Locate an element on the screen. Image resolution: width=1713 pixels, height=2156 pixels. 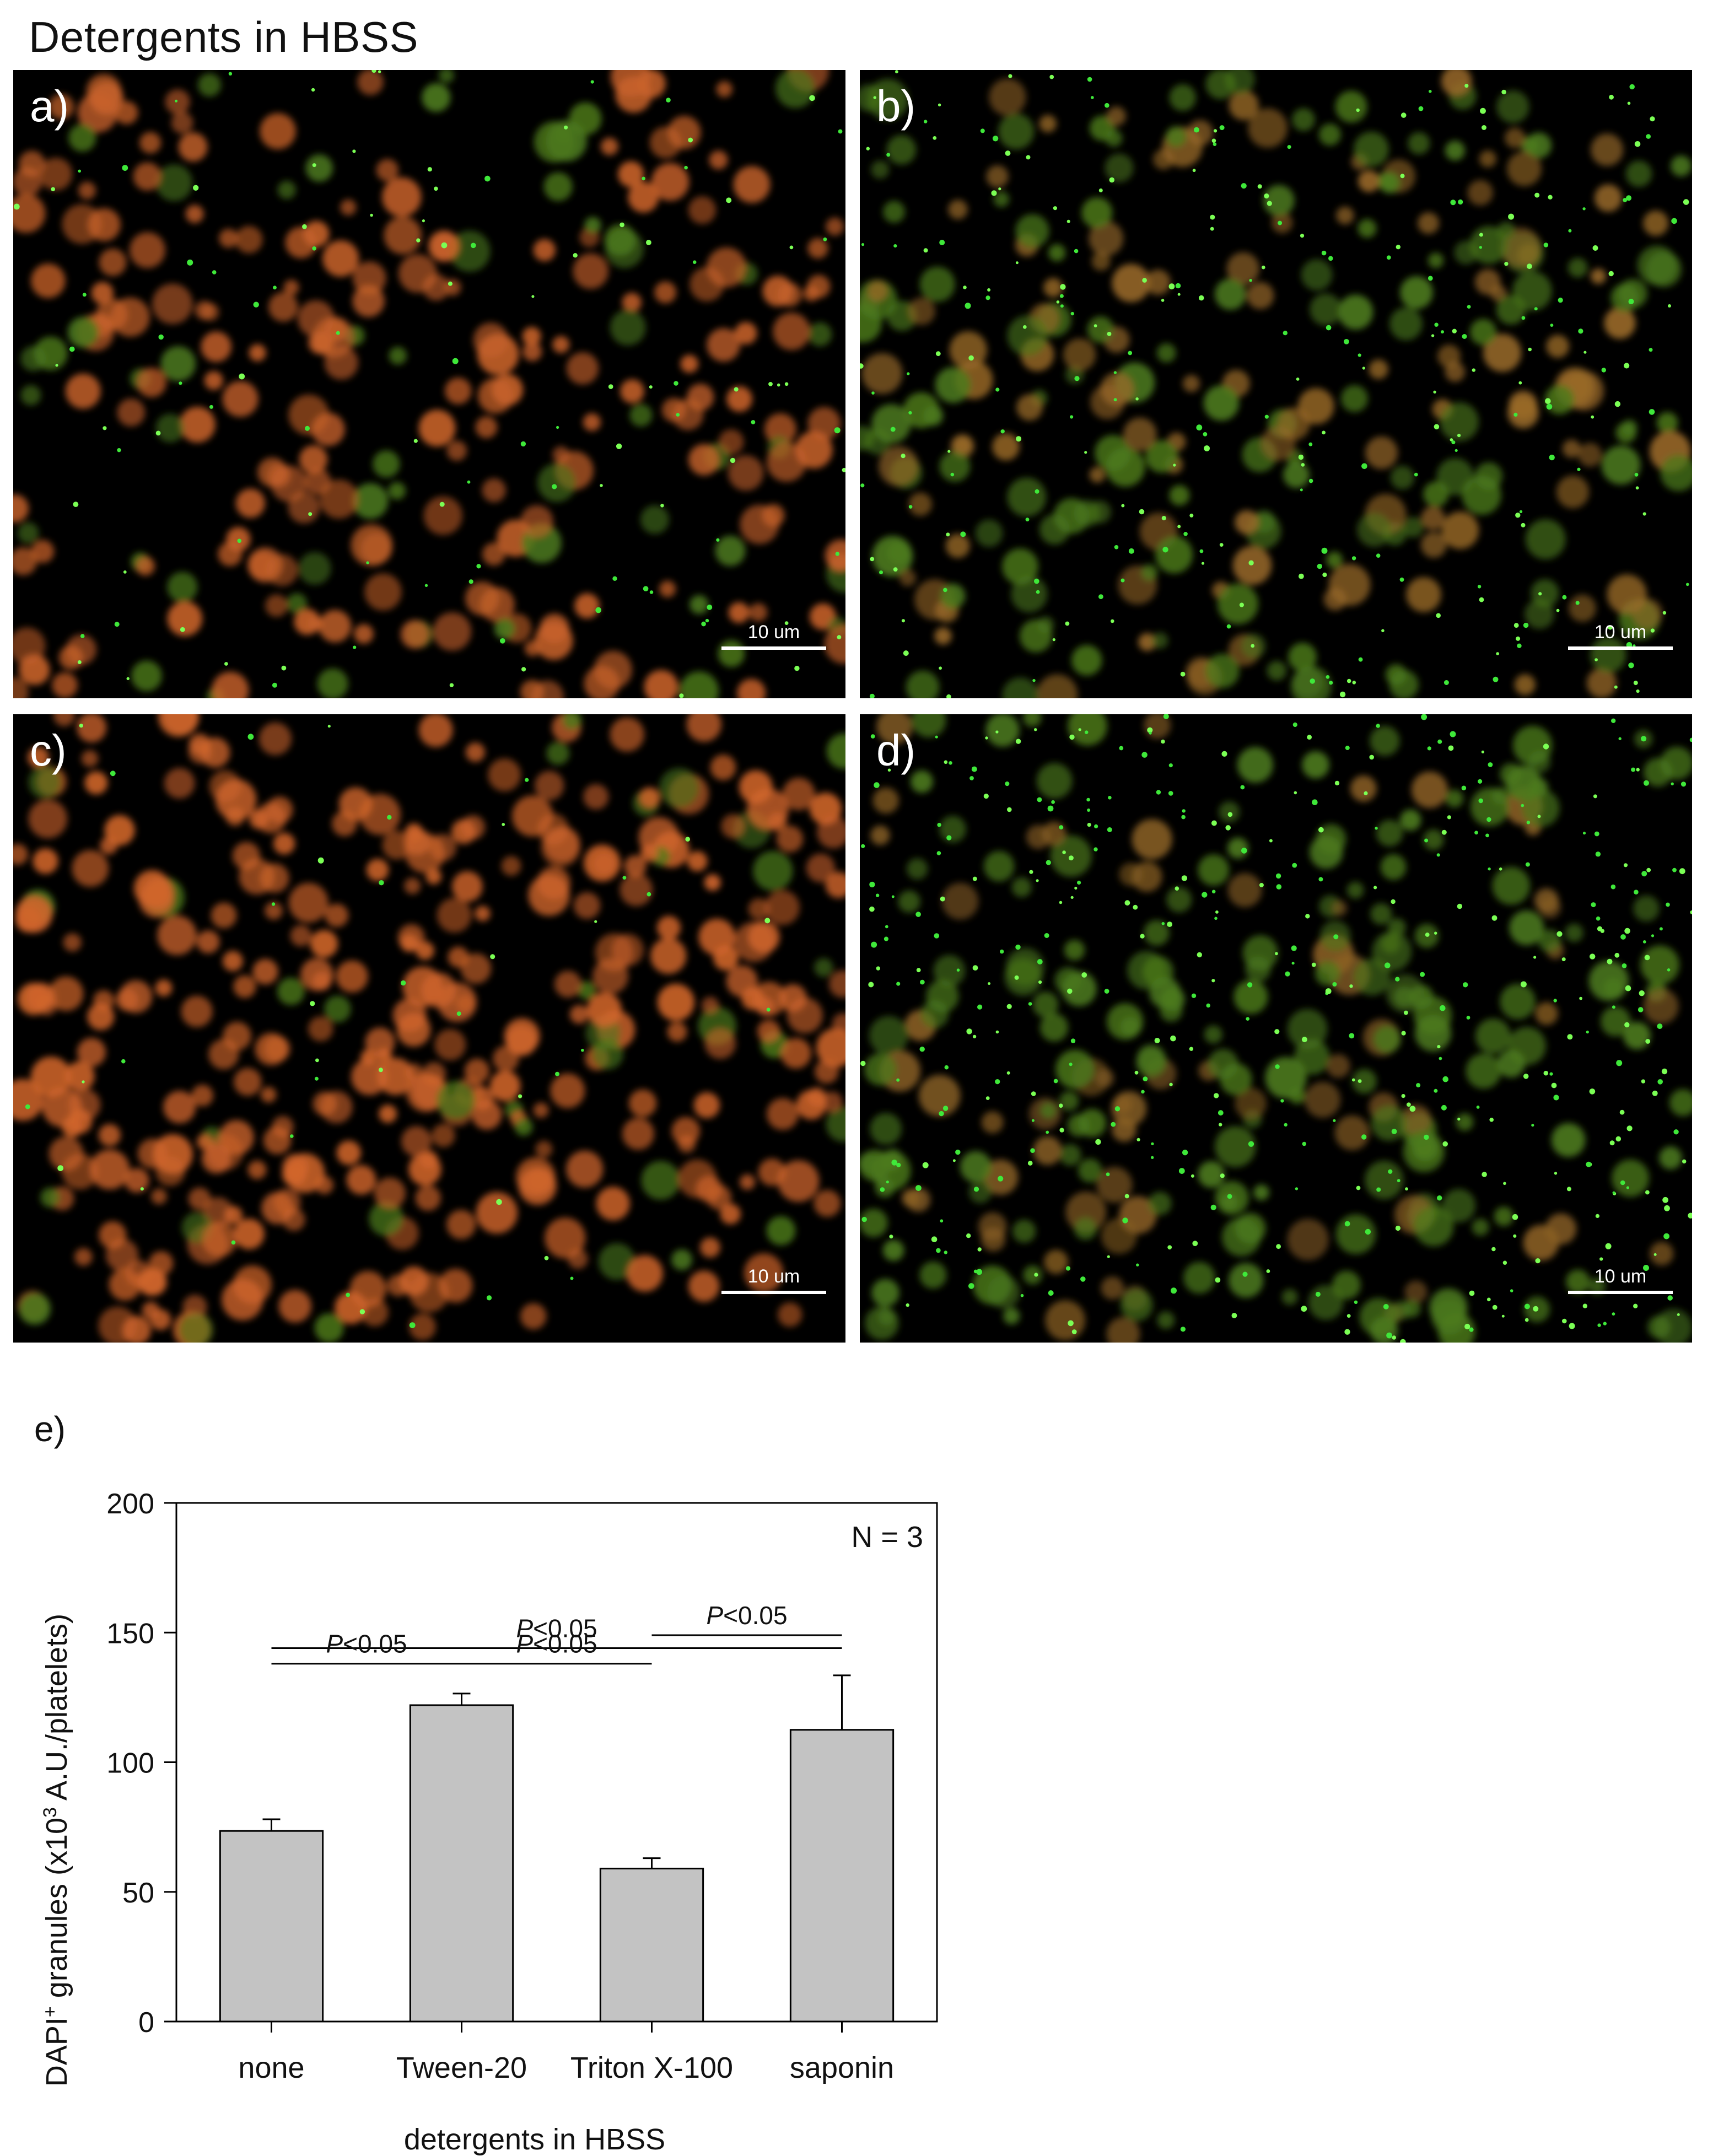
x-axis-label: detergents in HBSS is located at coordinates (534, 2139).